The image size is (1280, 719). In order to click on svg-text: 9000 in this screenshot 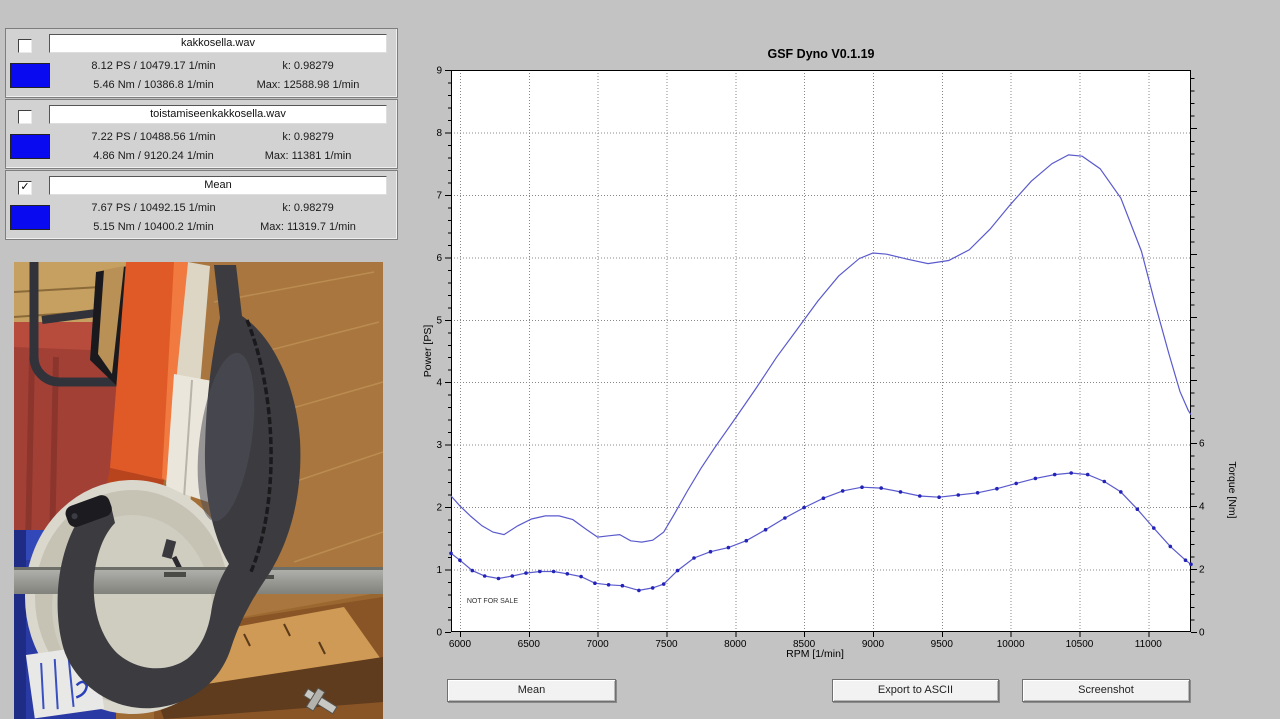, I will do `click(873, 644)`.